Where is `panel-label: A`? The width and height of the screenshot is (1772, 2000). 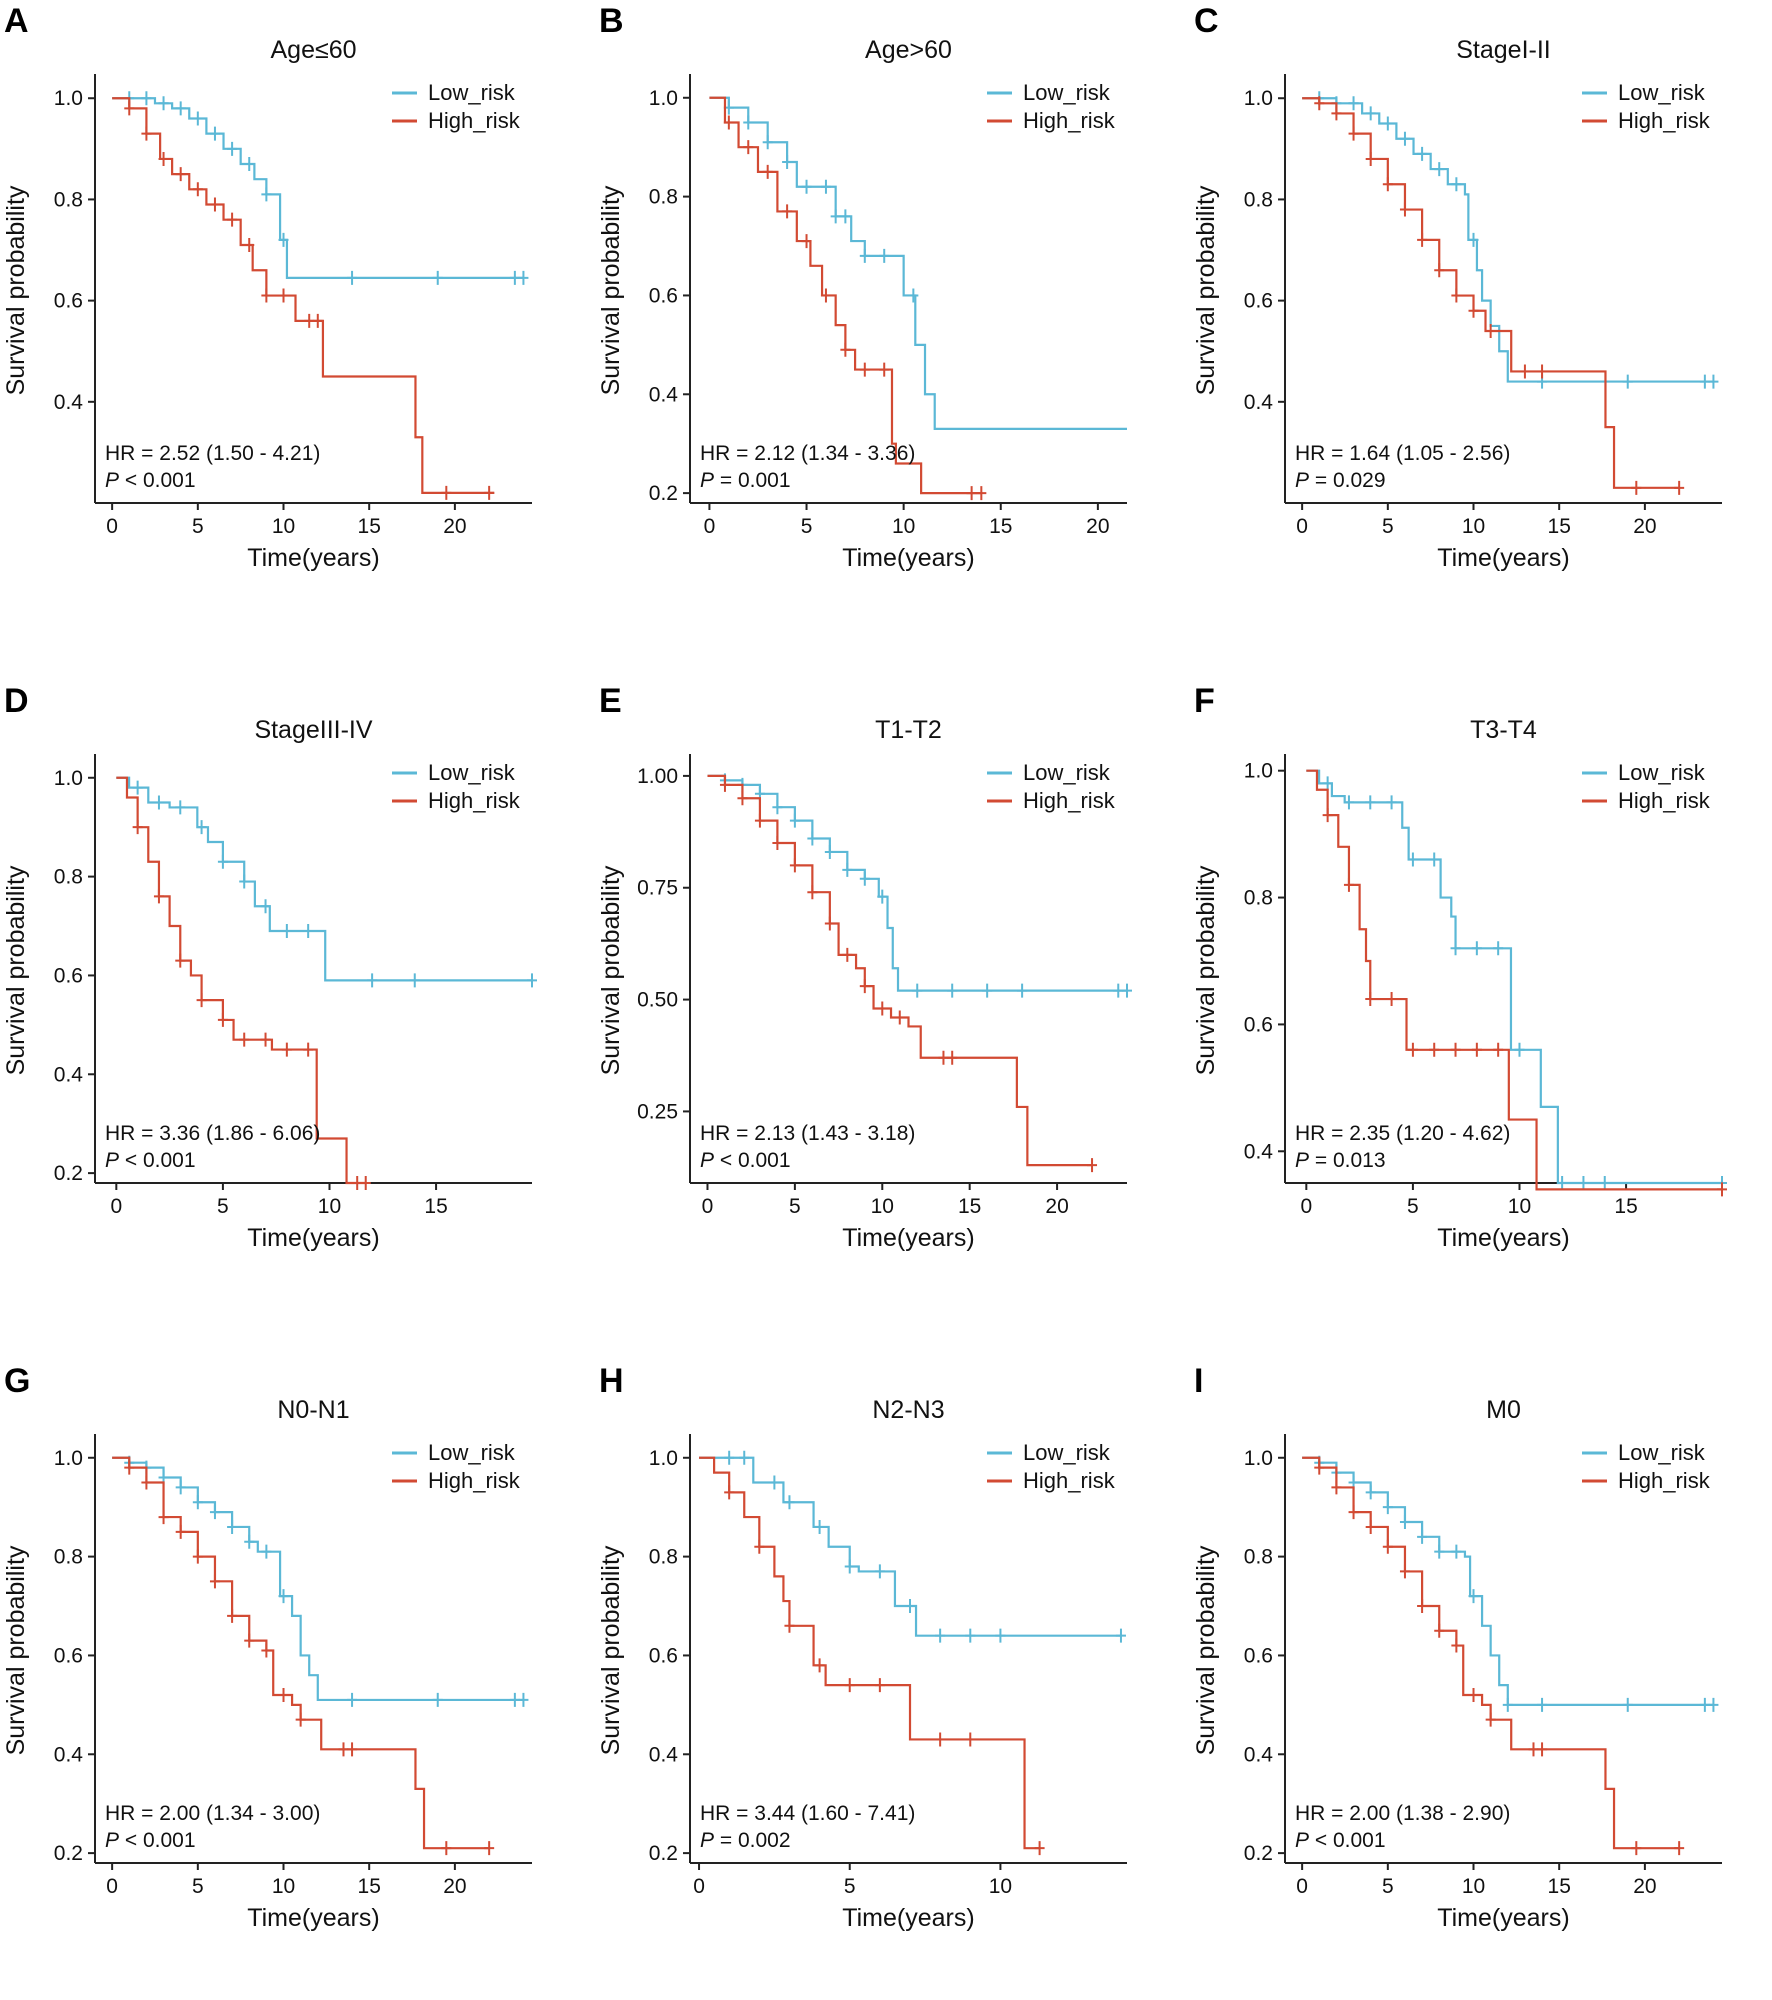
panel-label: A is located at coordinates (16, 21).